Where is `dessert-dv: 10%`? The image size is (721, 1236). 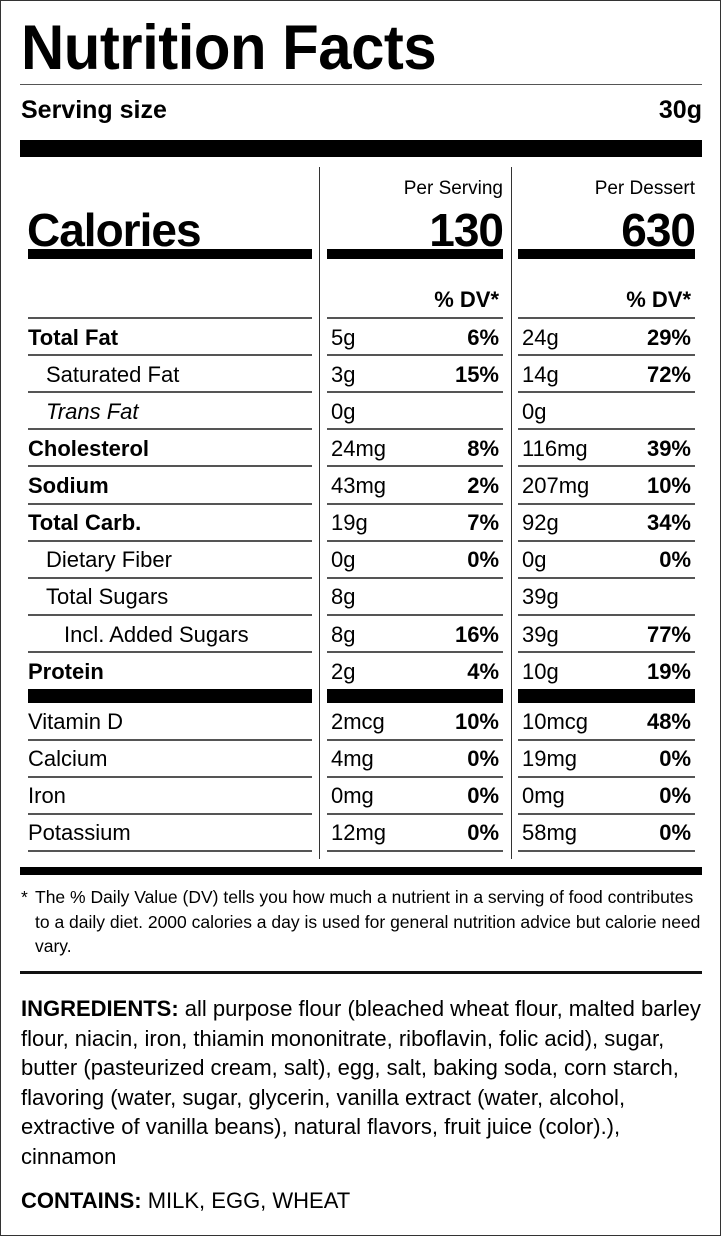 dessert-dv: 10% is located at coordinates (668, 485).